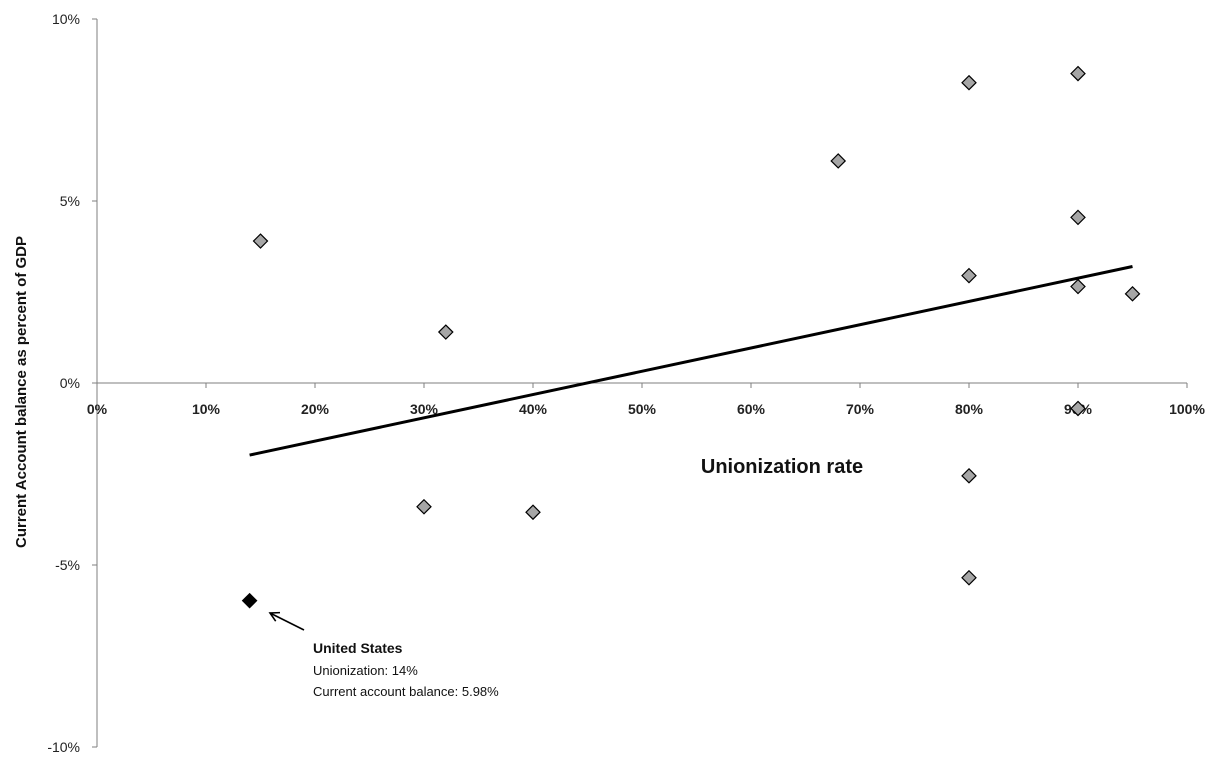 Image resolution: width=1212 pixels, height=757 pixels. I want to click on x-tick-label: 50%, so click(642, 409).